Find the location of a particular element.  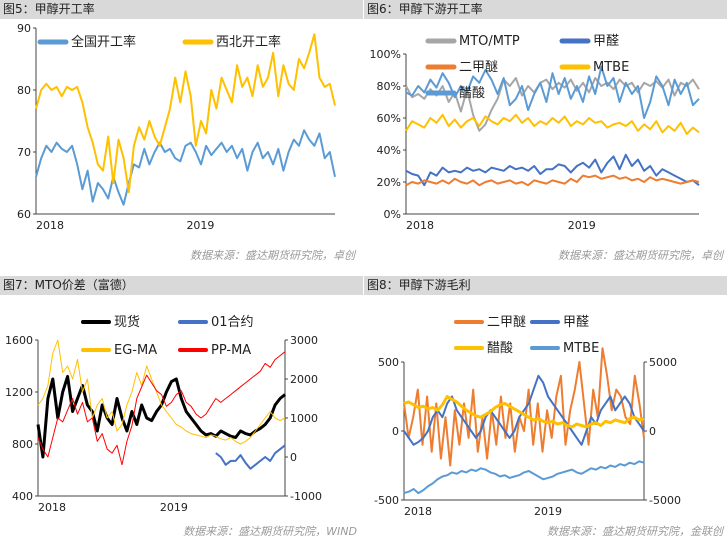

legend-label-2-2: 甲醛 is located at coordinates (606, 41).